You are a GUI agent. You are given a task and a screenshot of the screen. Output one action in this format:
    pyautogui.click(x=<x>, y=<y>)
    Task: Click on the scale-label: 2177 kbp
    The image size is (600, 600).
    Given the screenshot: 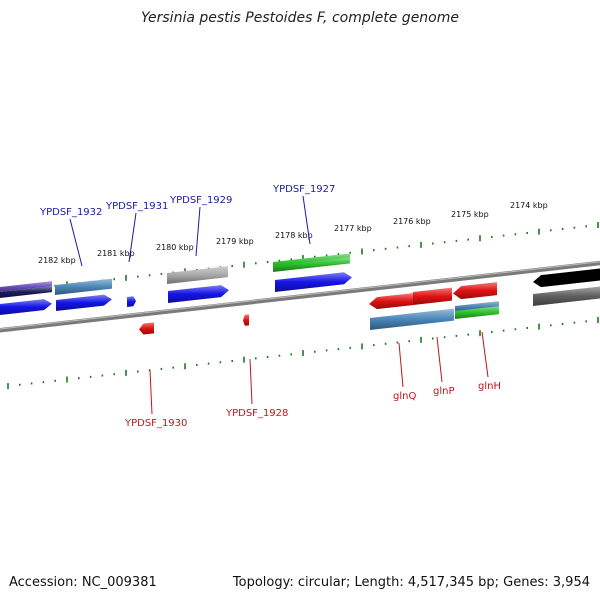 What is the action you would take?
    pyautogui.click(x=353, y=228)
    